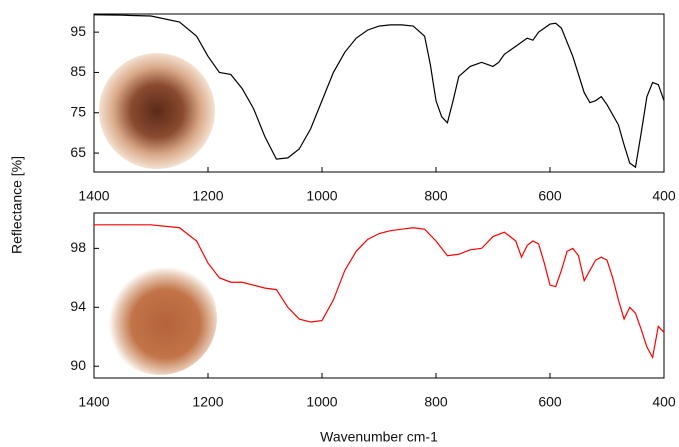  Describe the element at coordinates (78, 31) in the screenshot. I see `y-tick-label: 95` at that location.